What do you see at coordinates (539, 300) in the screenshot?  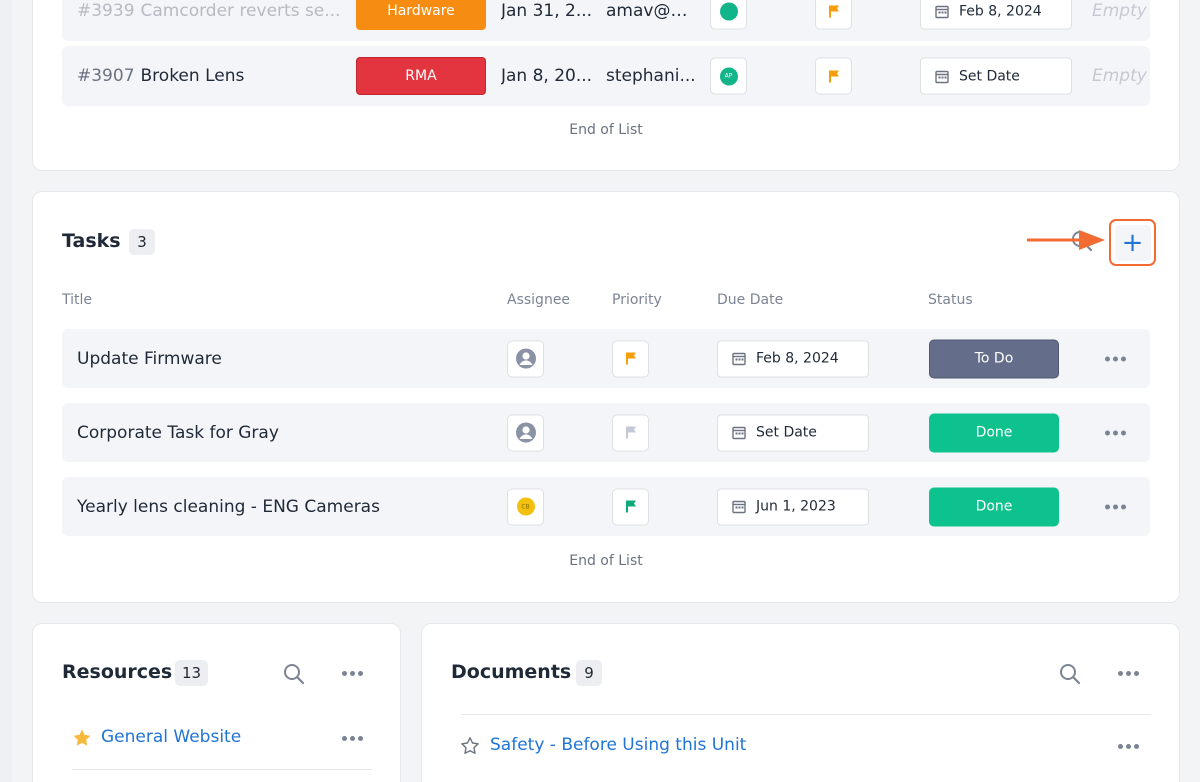 I see `column-header-assignee: Assignee` at bounding box center [539, 300].